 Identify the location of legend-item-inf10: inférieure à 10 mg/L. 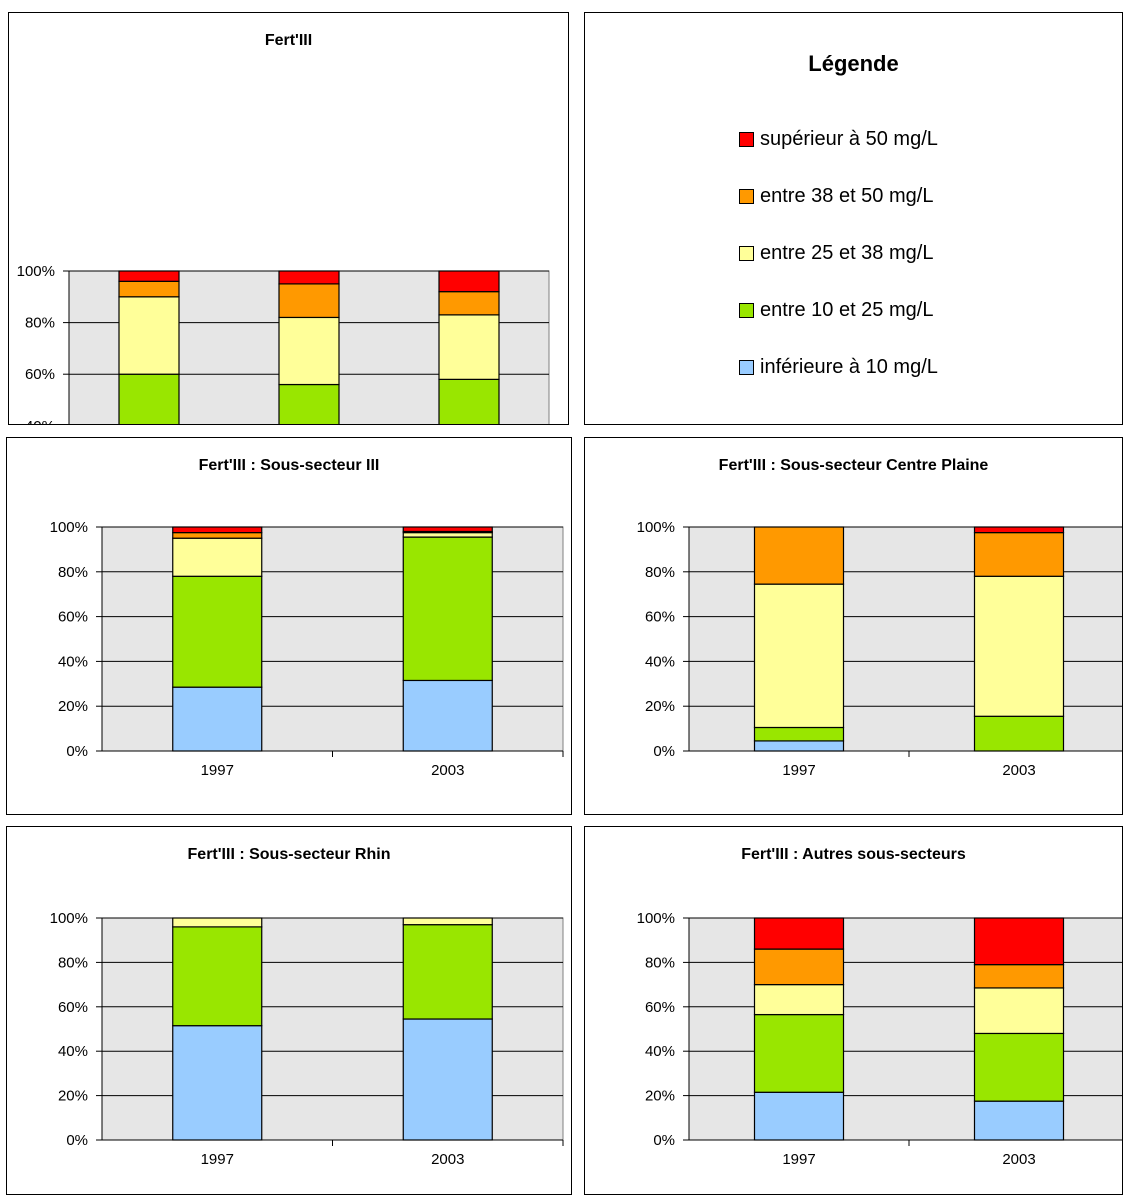
(838, 367).